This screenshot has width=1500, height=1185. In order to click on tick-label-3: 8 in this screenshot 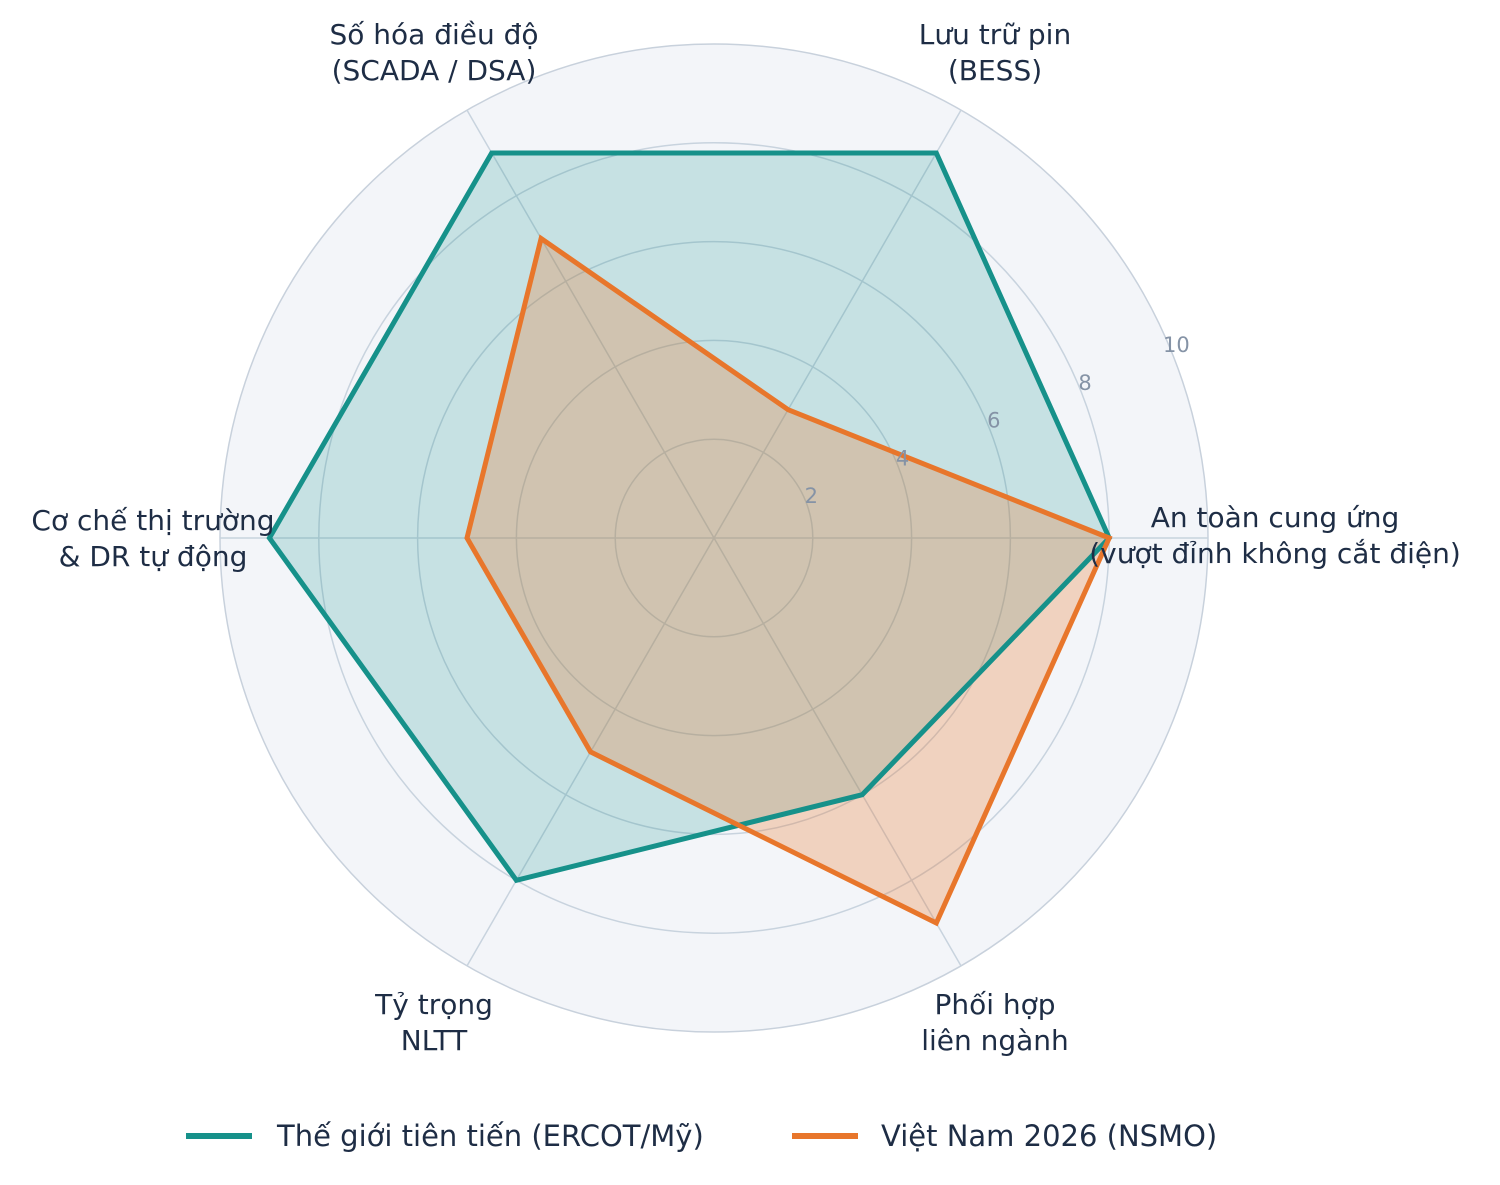, I will do `click(1084, 383)`.